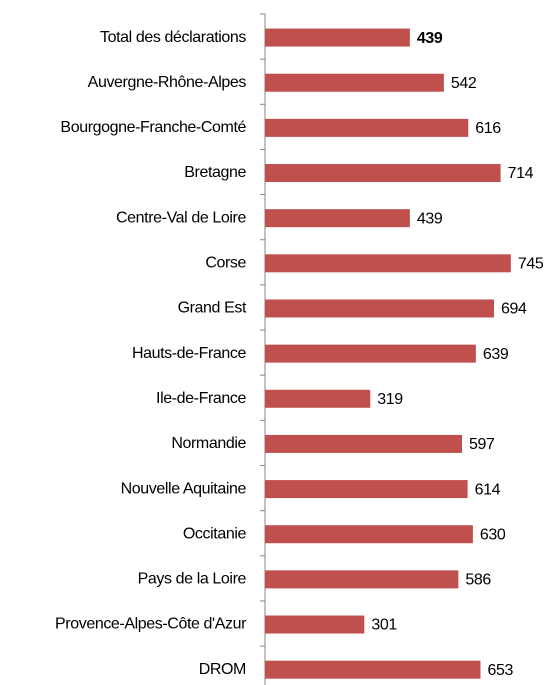  What do you see at coordinates (215, 533) in the screenshot?
I see `category-label: Occitanie` at bounding box center [215, 533].